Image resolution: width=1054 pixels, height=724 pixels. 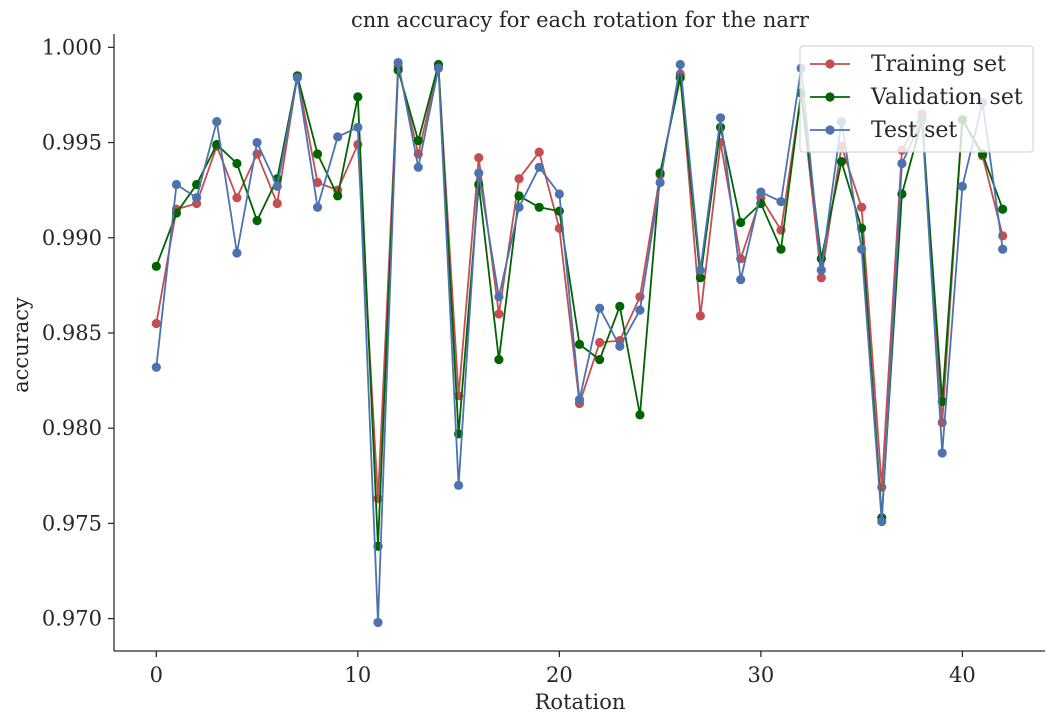 I want to click on y-tick-label: 1.000, so click(x=72, y=47).